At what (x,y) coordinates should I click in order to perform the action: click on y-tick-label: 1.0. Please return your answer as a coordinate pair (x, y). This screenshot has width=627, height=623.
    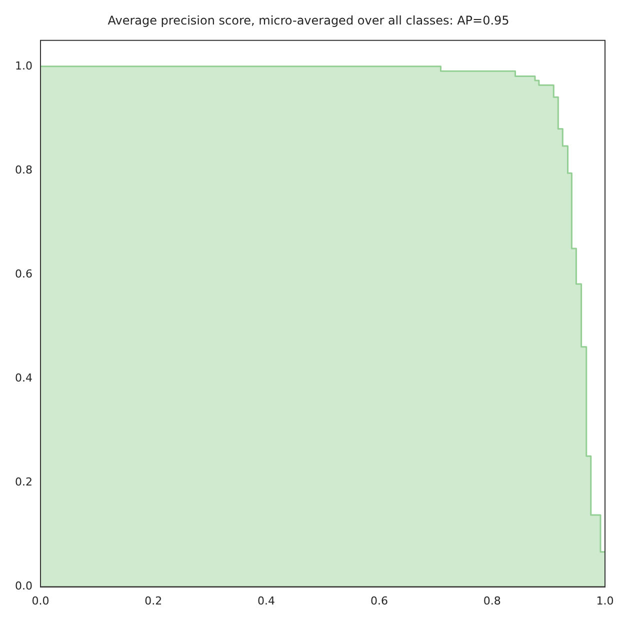
    Looking at the image, I should click on (23, 65).